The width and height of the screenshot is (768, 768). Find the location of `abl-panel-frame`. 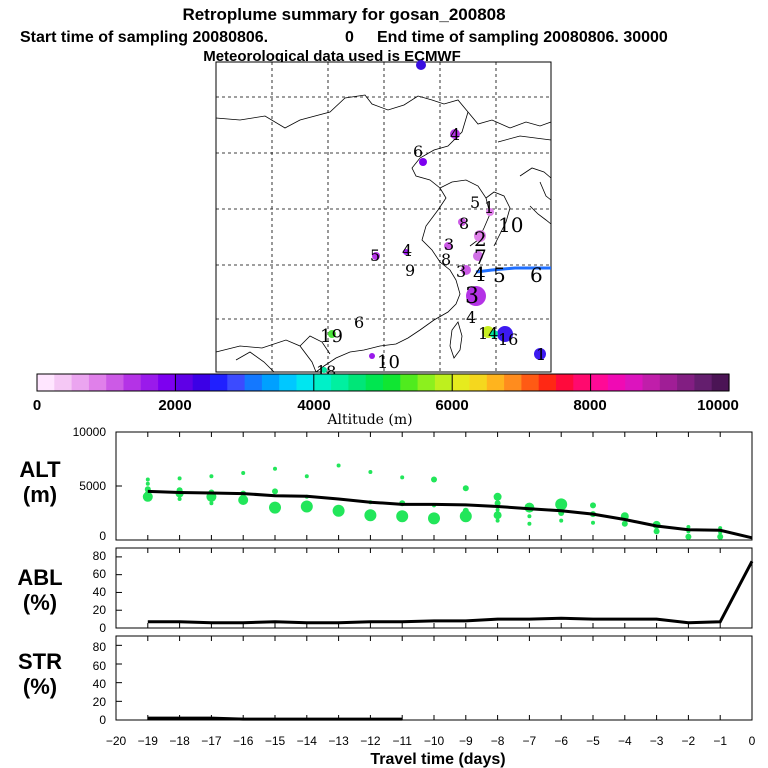

abl-panel-frame is located at coordinates (434, 588).